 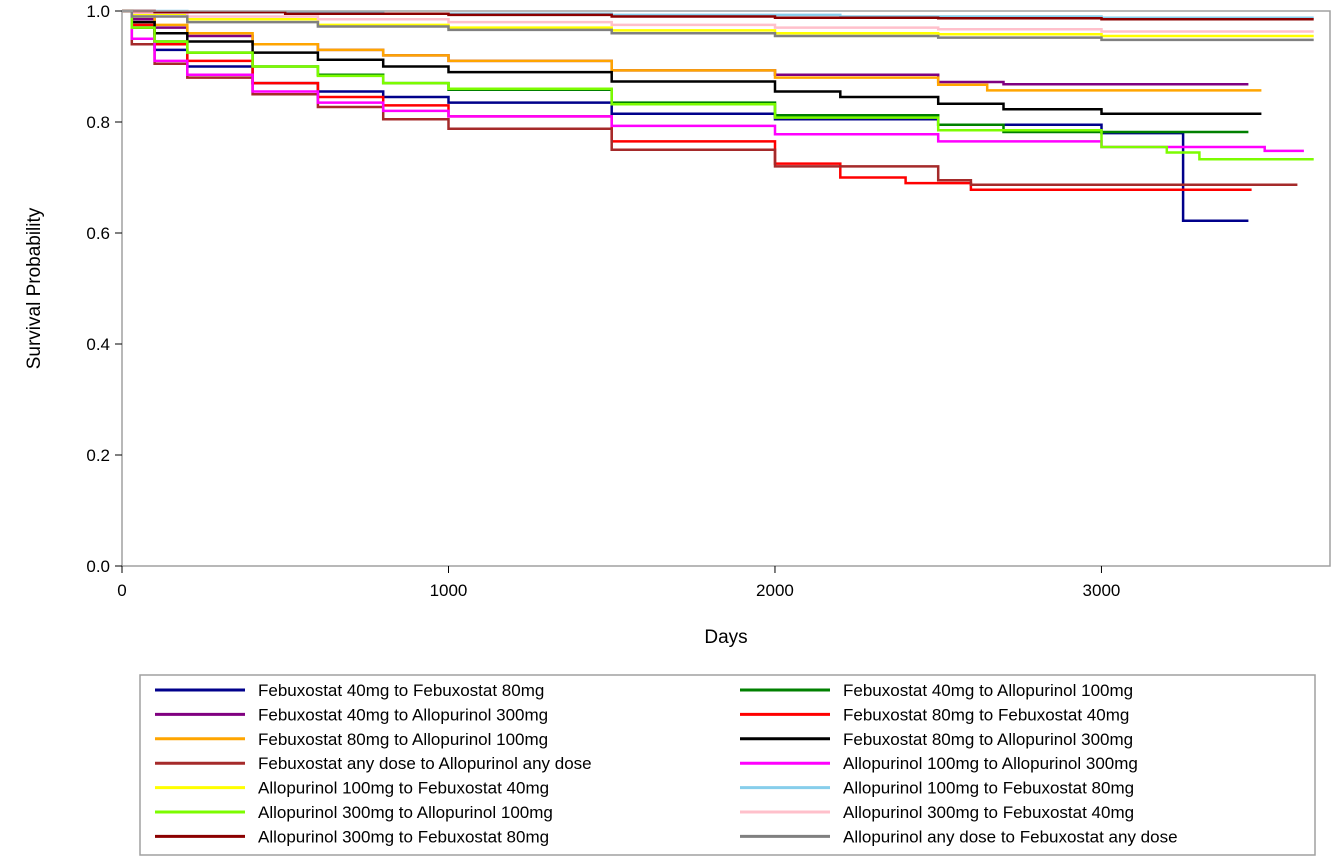 What do you see at coordinates (98, 455) in the screenshot?
I see `y-tick-label: 0.2` at bounding box center [98, 455].